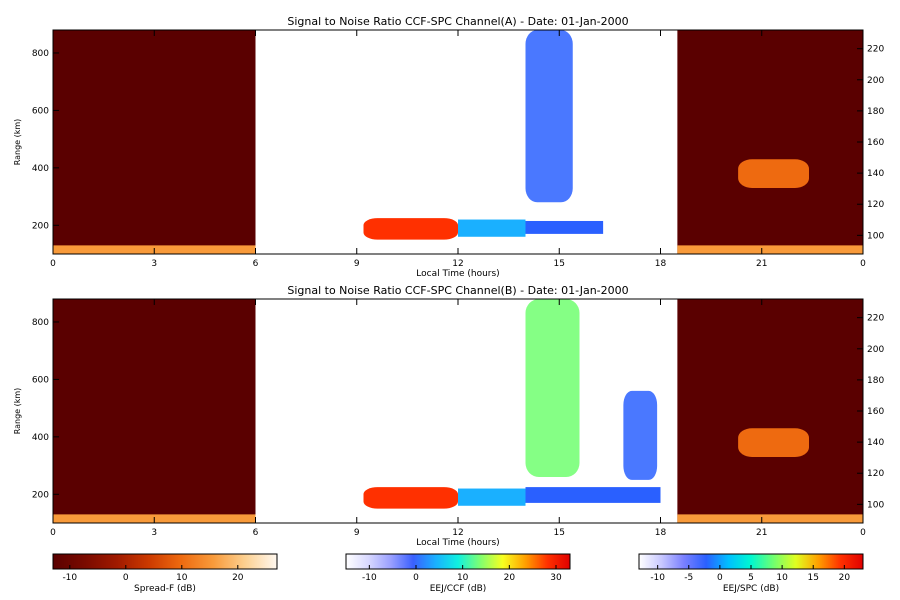 The width and height of the screenshot is (900, 600). I want to click on colorbar-1: -10 0 10 20 Spread-F (dB), so click(165, 573).